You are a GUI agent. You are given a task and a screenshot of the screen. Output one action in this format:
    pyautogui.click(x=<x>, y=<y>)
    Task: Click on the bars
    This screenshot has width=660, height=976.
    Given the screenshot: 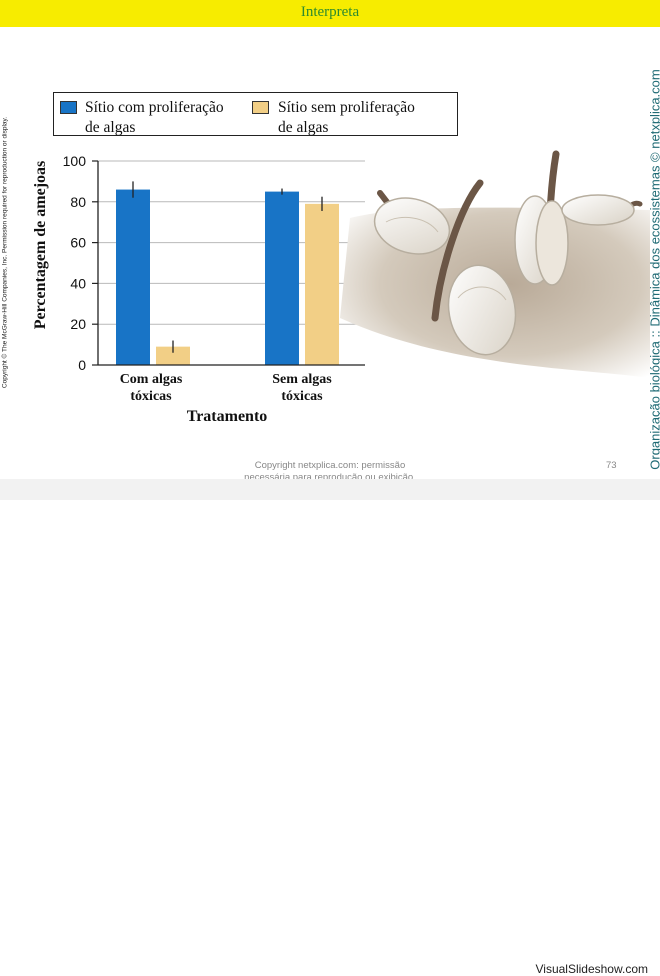 What is the action you would take?
    pyautogui.click(x=227, y=277)
    